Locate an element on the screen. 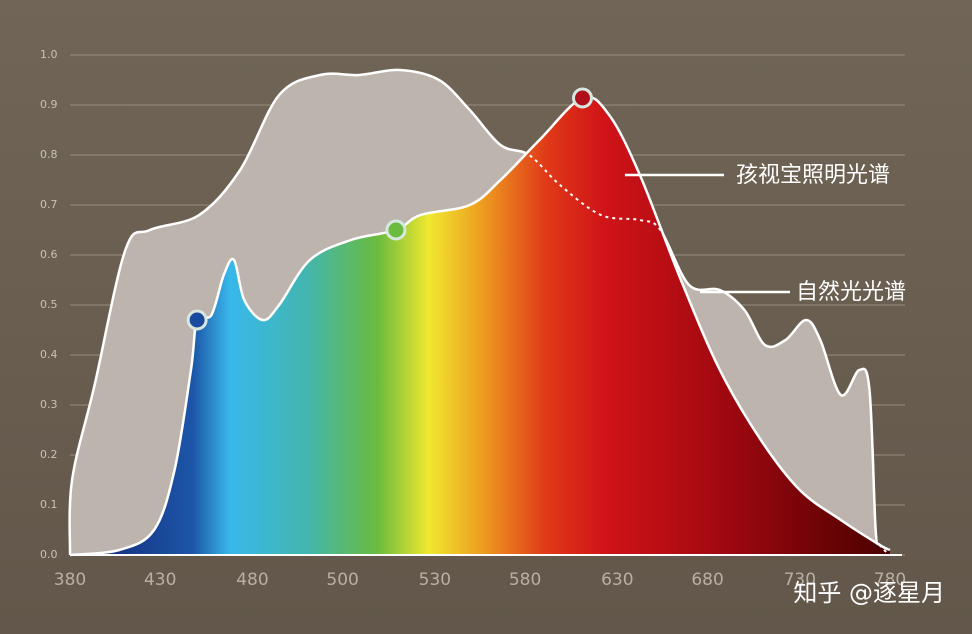 This screenshot has width=972, height=634. x-tick-label: 380 is located at coordinates (70, 580).